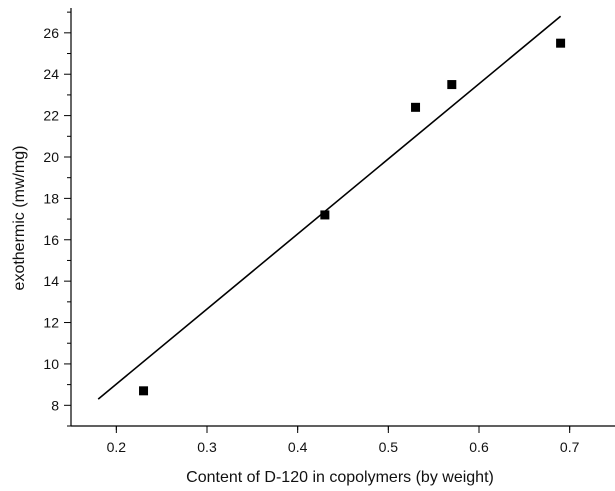  Describe the element at coordinates (51, 364) in the screenshot. I see `y-tick-label: 10` at that location.